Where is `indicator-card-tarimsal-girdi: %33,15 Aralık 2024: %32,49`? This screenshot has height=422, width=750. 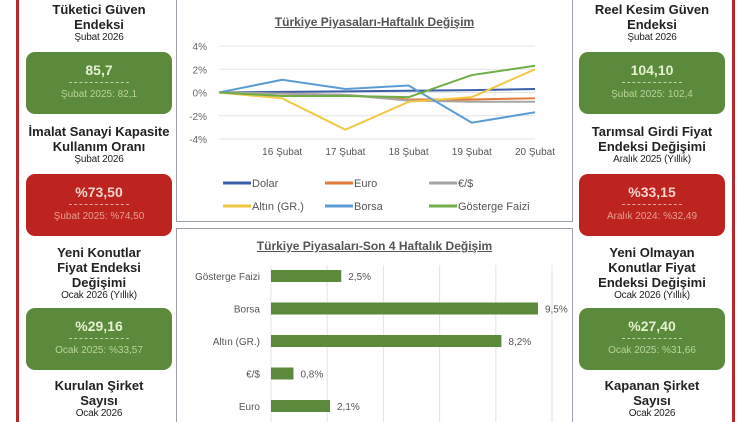 indicator-card-tarimsal-girdi: %33,15 Aralık 2024: %32,49 is located at coordinates (652, 205).